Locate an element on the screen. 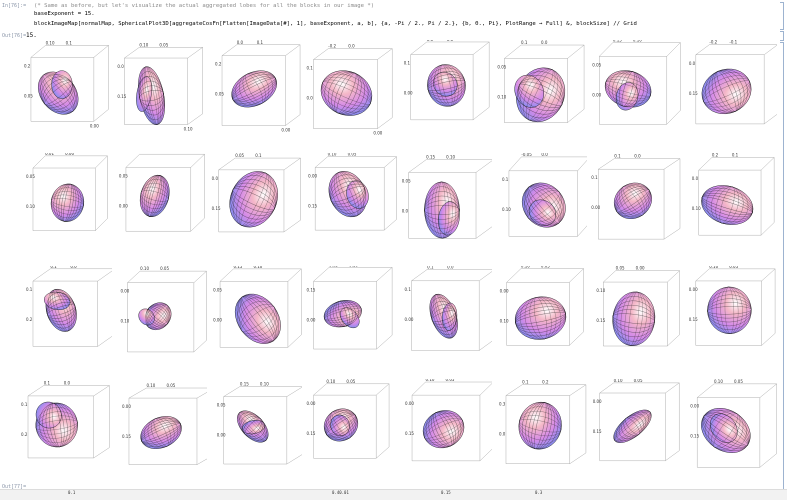 The image size is (787, 500). lobe-plot-r2c3: 0.05 0.1 0.0 0.15 is located at coordinates (256, 206).